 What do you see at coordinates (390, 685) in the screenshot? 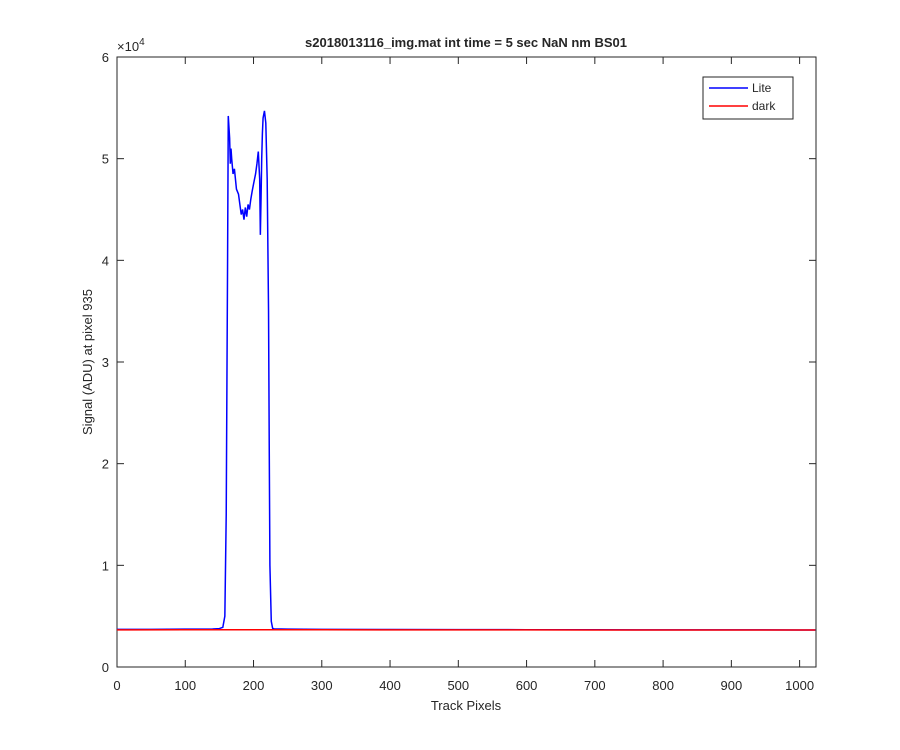
I see `x-tick-label: 400` at bounding box center [390, 685].